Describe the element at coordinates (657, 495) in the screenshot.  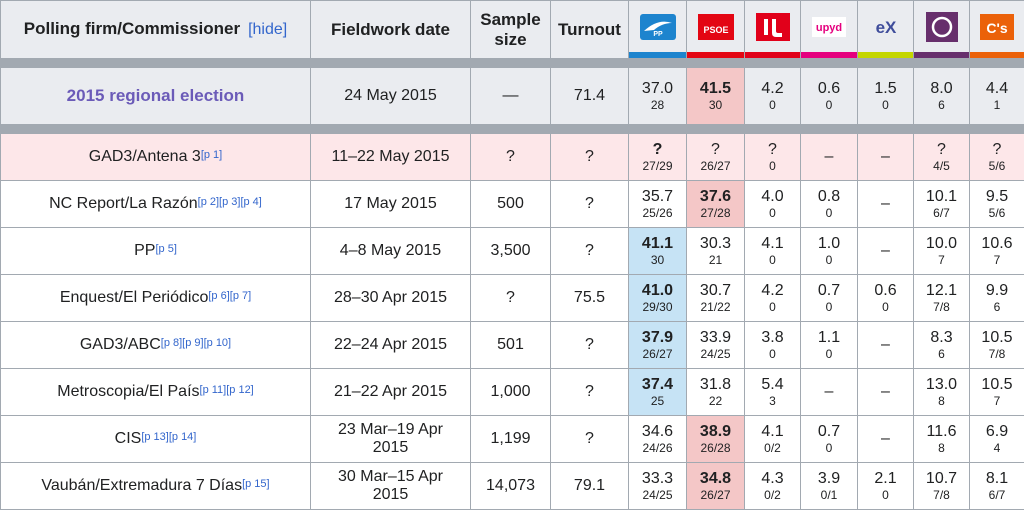
I see `seats: 24/25` at that location.